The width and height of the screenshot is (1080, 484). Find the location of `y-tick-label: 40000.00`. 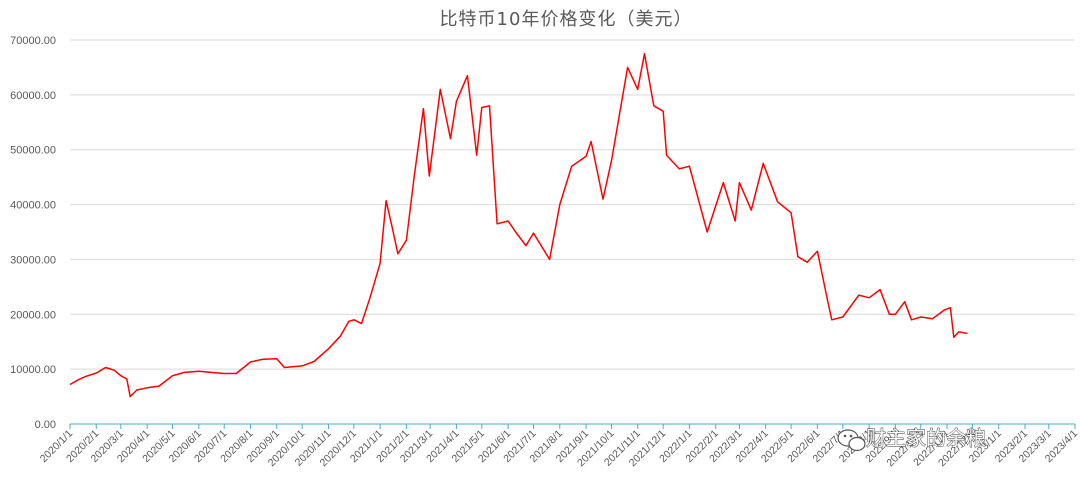

y-tick-label: 40000.00 is located at coordinates (33, 206).